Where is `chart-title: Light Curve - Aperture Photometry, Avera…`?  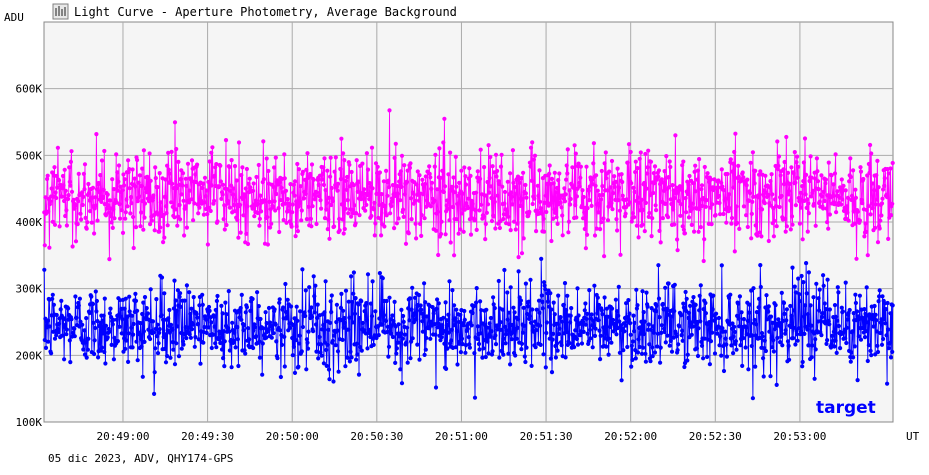 chart-title: Light Curve - Aperture Photometry, Avera… is located at coordinates (265, 12).